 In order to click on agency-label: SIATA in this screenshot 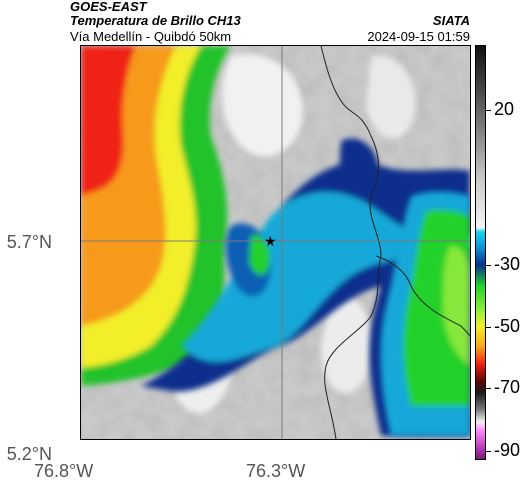, I will do `click(451, 20)`.